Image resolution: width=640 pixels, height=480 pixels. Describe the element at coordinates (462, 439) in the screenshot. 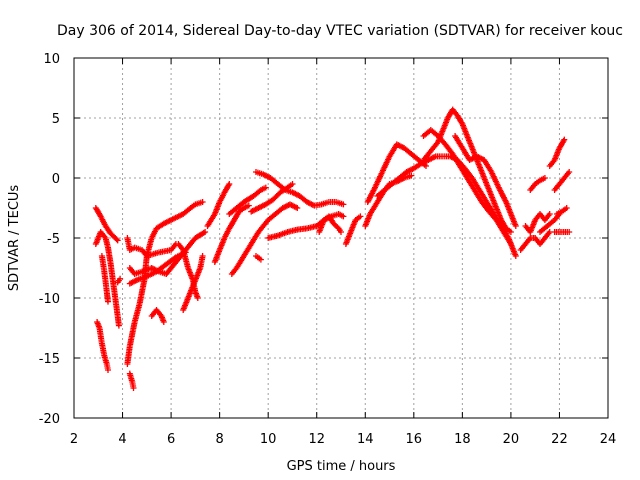

I see `x-tick-label: 18` at that location.